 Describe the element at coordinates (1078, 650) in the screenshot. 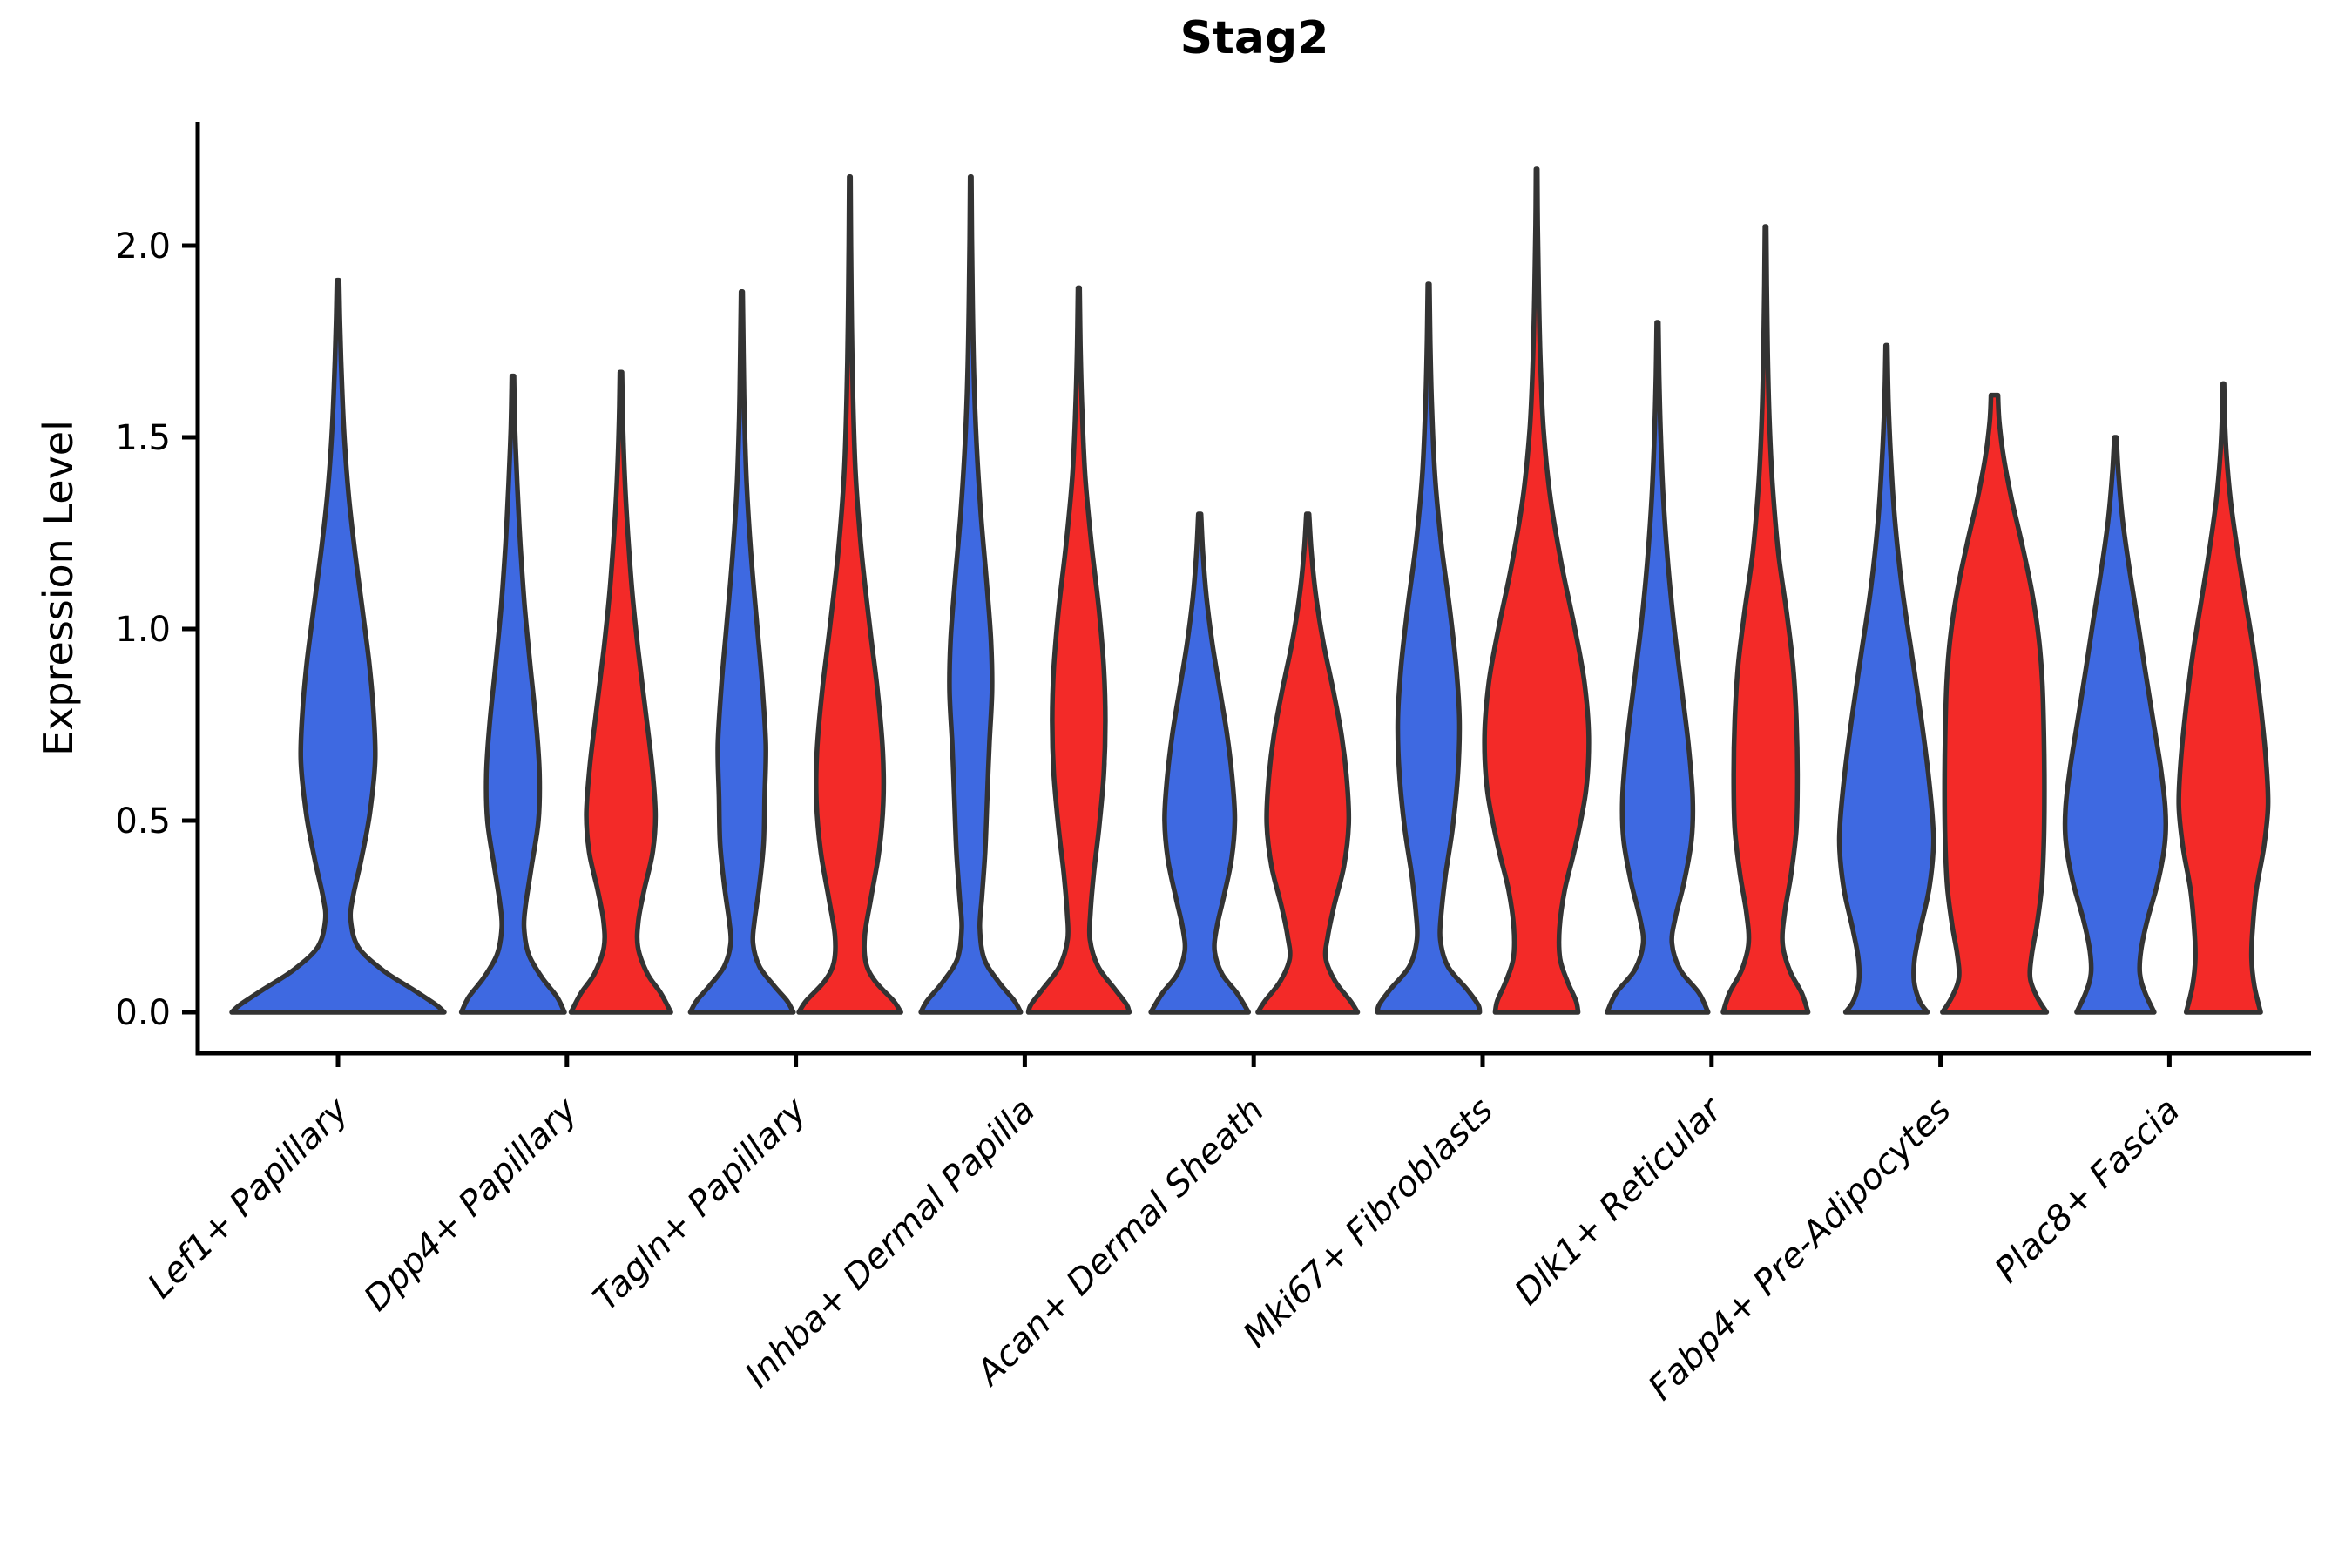

I see `violin-inhba-dermal-papilla-red` at that location.